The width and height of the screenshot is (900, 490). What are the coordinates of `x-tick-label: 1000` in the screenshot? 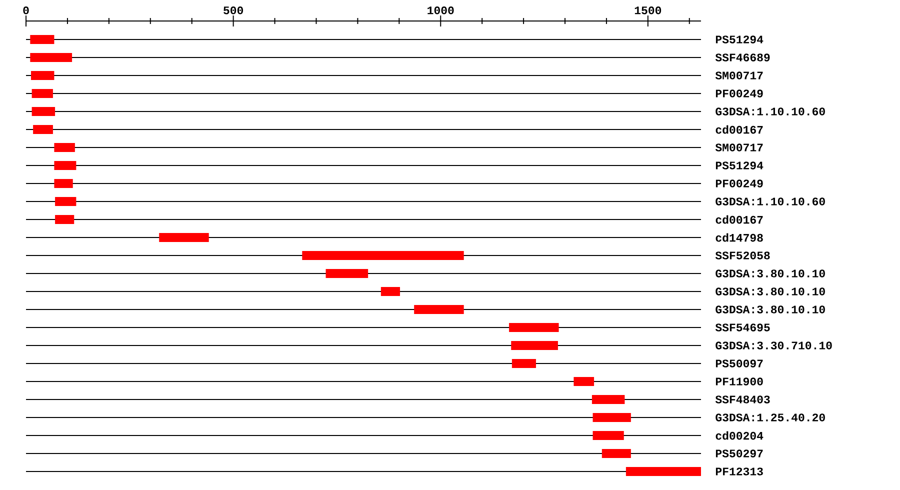 It's located at (441, 10).